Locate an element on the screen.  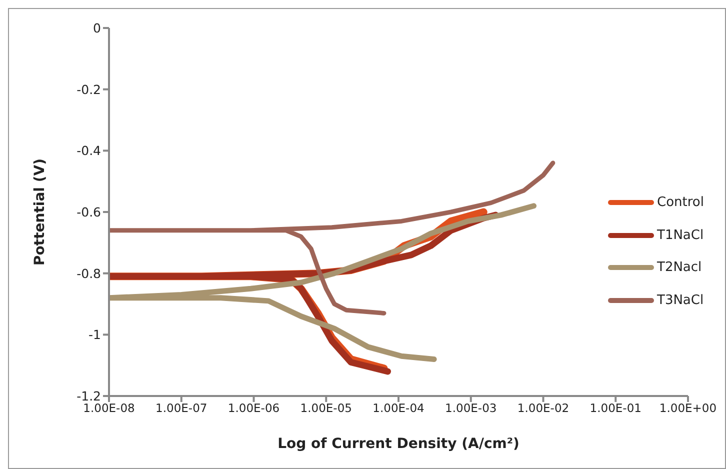
y-tick-label: -0.8 is located at coordinates (89, 273).